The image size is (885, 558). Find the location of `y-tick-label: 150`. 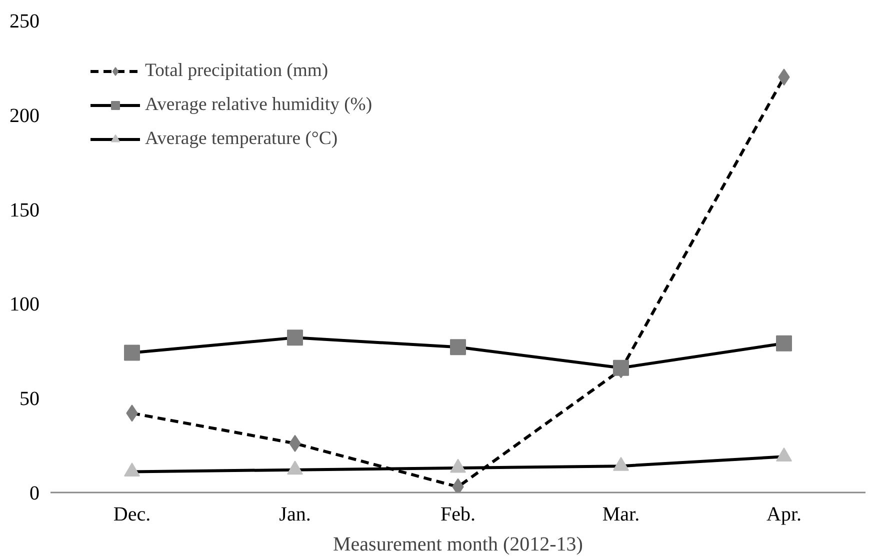

y-tick-label: 150 is located at coordinates (25, 210).